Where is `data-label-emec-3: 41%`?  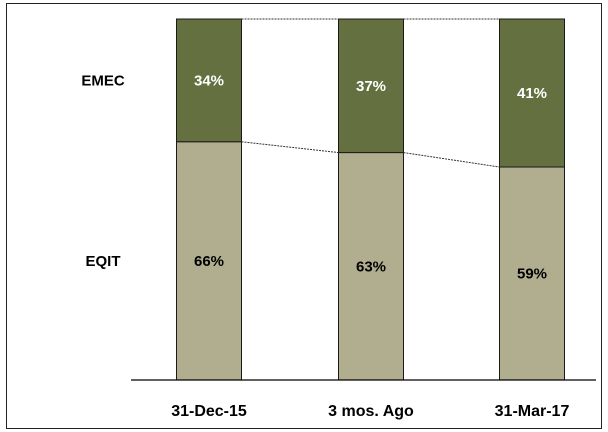
data-label-emec-3: 41% is located at coordinates (532, 93).